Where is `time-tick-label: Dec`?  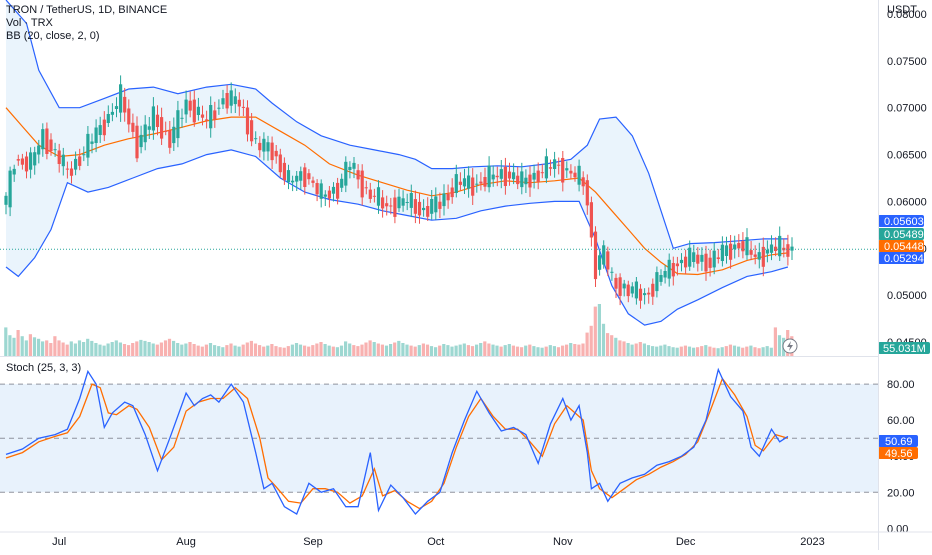
time-tick-label: Dec is located at coordinates (686, 542).